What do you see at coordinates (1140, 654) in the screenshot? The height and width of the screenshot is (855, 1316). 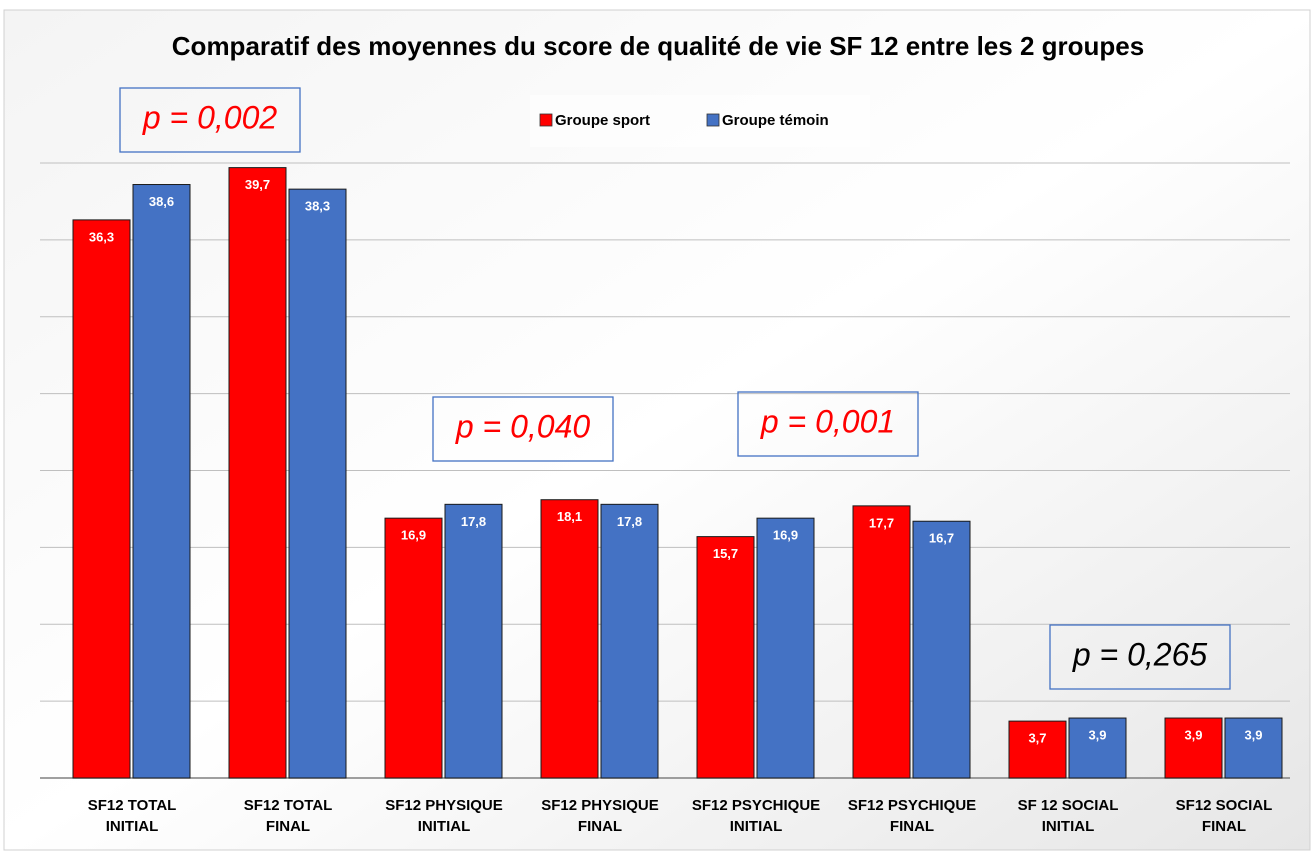 I see `annotation: p = 0,265` at bounding box center [1140, 654].